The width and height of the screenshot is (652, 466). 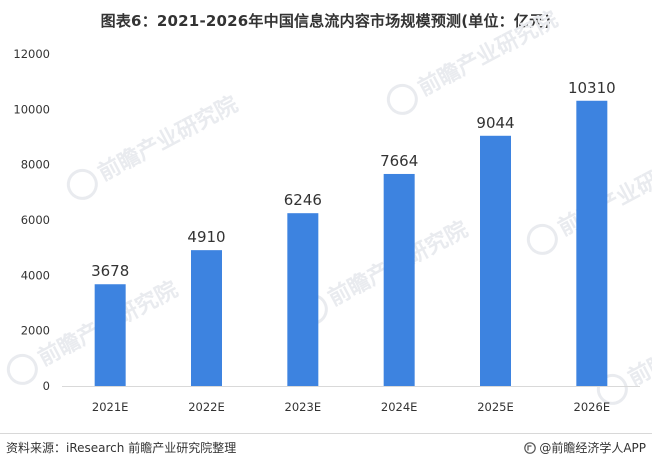 What do you see at coordinates (303, 407) in the screenshot?
I see `x-tick-label: 2023E` at bounding box center [303, 407].